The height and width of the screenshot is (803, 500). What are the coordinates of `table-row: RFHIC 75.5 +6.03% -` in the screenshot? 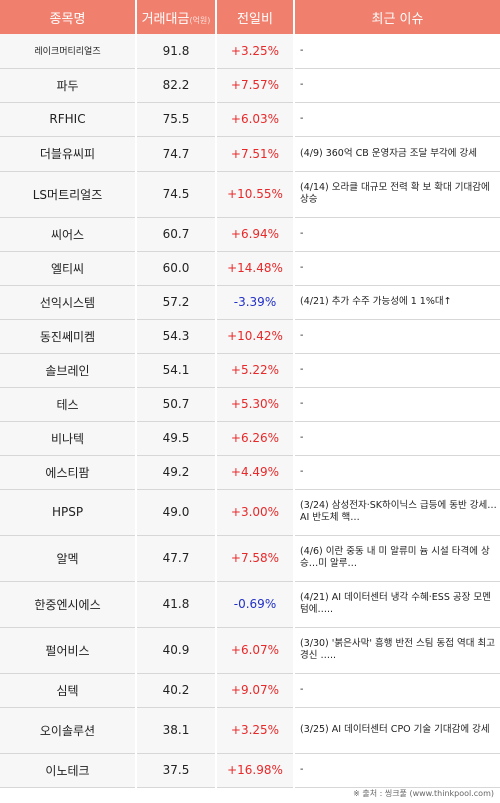 It's located at (250, 119).